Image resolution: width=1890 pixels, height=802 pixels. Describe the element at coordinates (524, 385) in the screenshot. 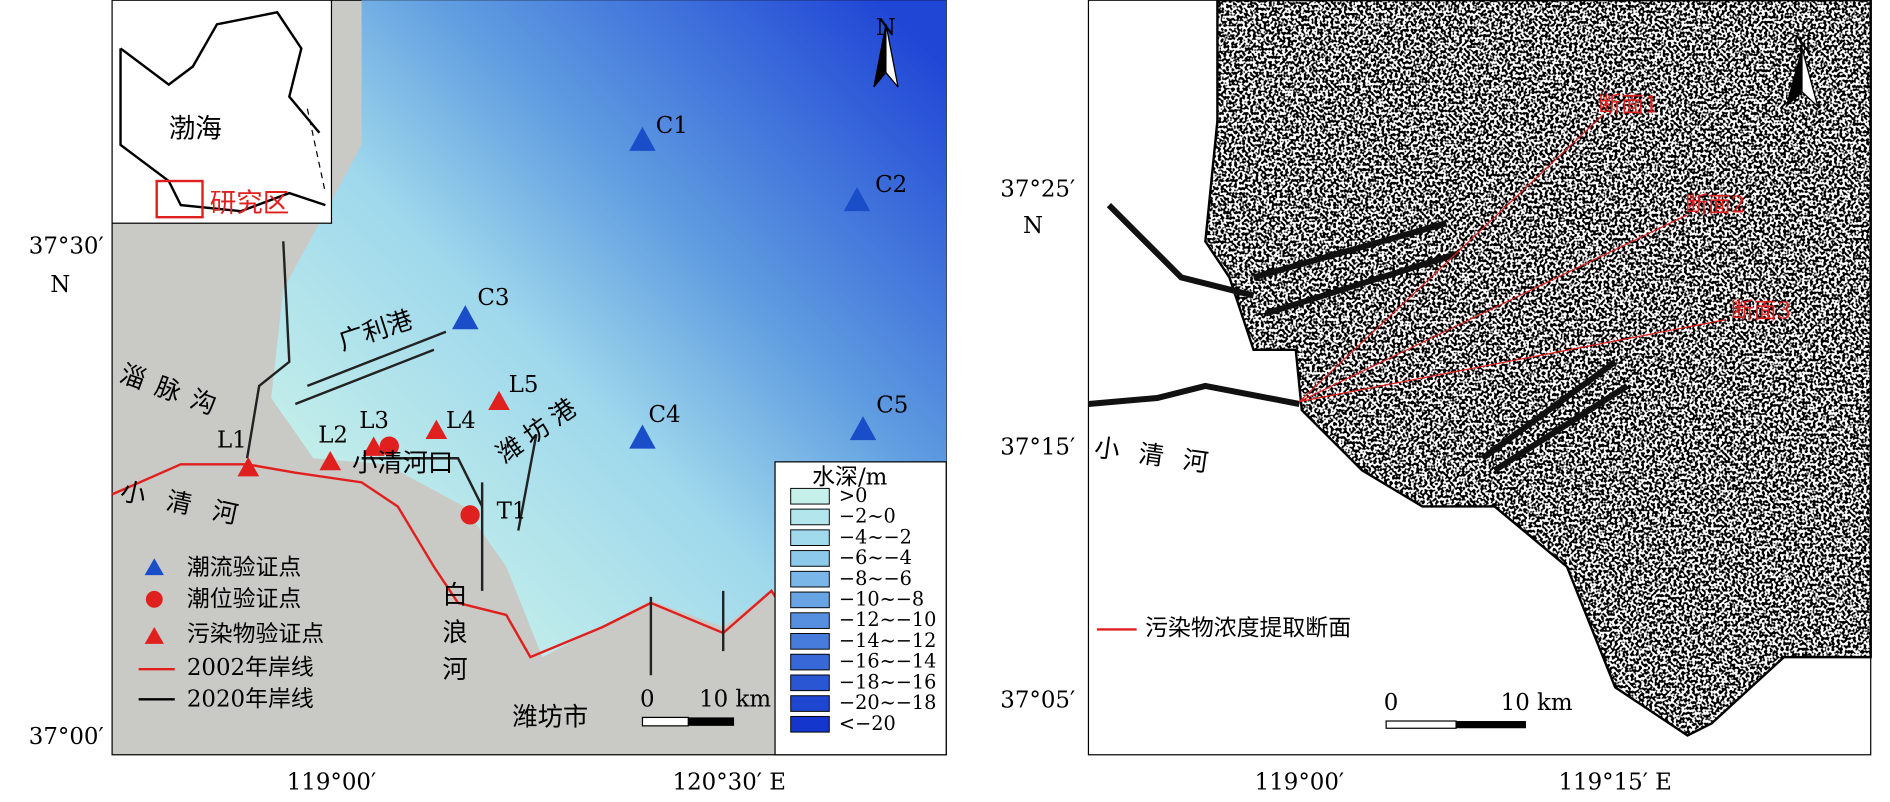

I see `station-label: L5` at that location.